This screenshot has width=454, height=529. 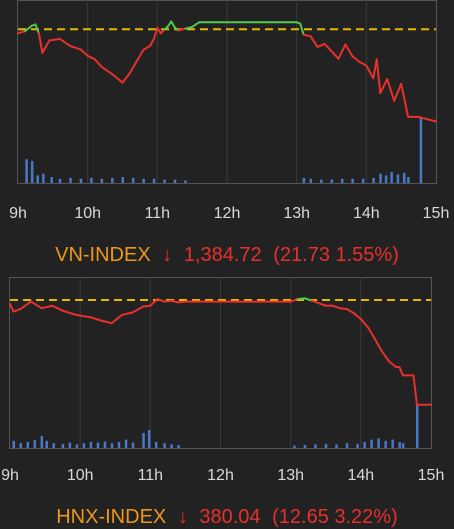 I want to click on vnindex-x-axis: 9h 10h 11h 12h 13h 14h 15h, so click(x=229, y=213).